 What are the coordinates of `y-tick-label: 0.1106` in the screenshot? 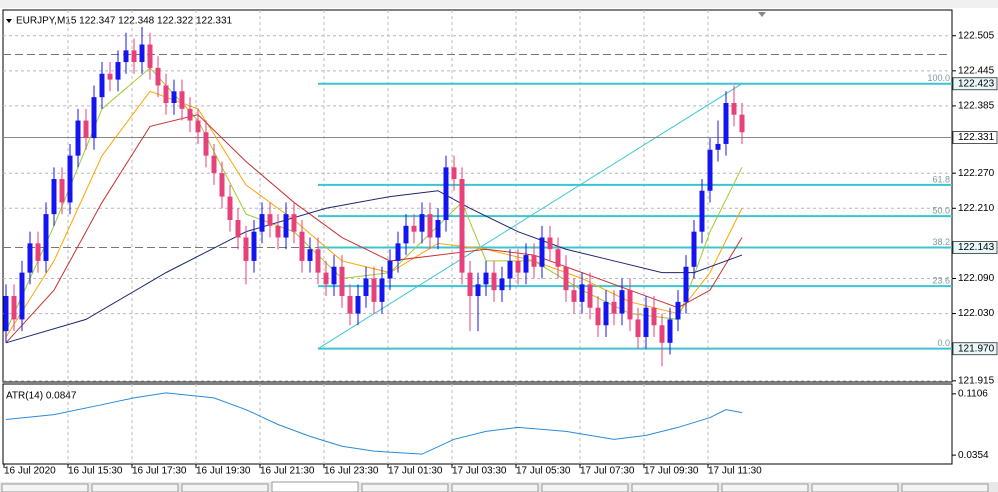 It's located at (973, 393).